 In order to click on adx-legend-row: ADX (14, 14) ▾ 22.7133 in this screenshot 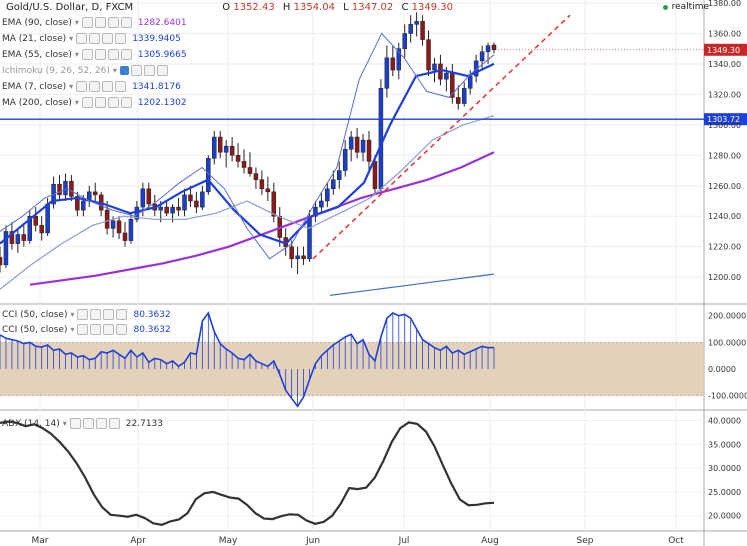, I will do `click(81, 423)`.